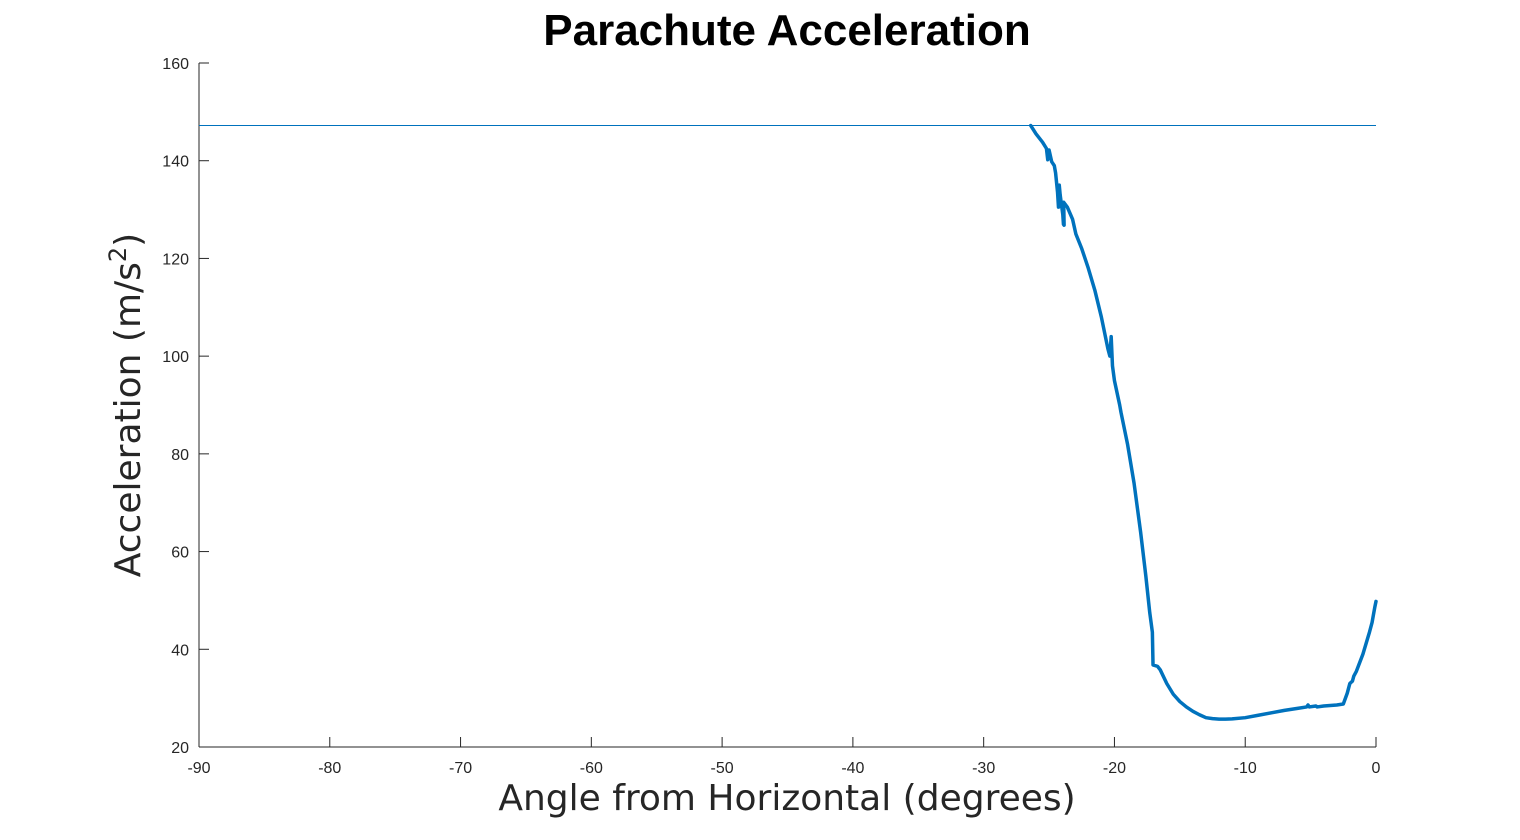  What do you see at coordinates (175, 259) in the screenshot?
I see `y-tick-label: 120` at bounding box center [175, 259].